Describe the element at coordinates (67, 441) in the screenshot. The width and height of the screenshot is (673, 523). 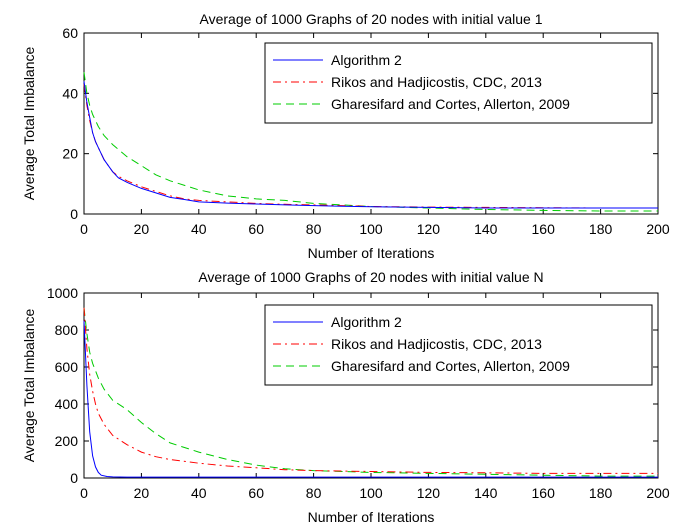
I see `y-tick-label: 200` at that location.